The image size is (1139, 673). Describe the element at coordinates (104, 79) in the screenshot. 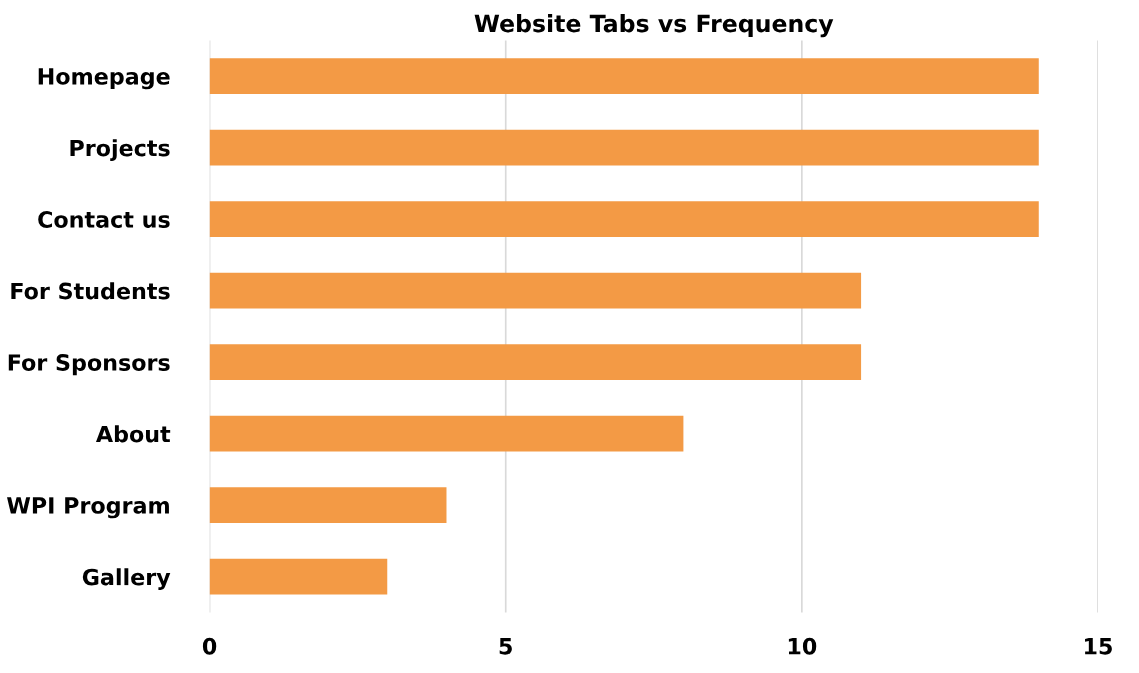

I see `y-tick-label: Homepage` at that location.